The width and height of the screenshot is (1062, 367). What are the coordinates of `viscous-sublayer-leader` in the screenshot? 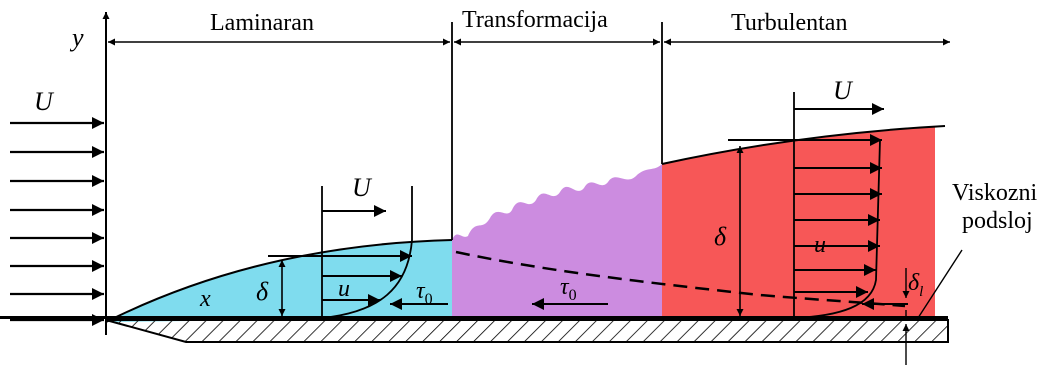 It's located at (940, 284).